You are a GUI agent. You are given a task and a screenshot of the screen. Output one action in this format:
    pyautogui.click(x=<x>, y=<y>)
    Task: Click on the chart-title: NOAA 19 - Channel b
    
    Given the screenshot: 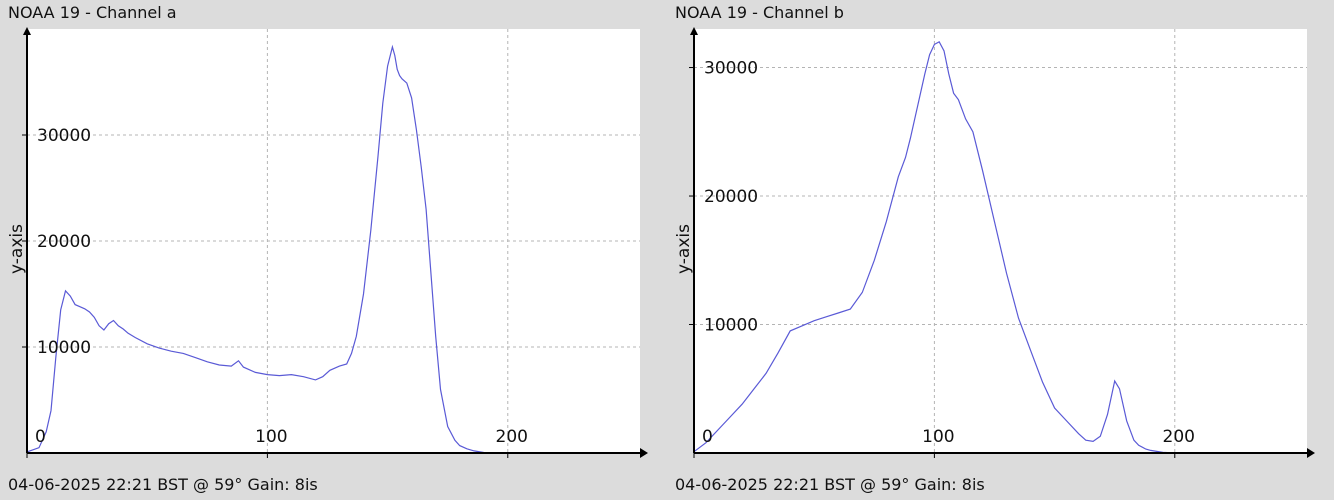 What is the action you would take?
    pyautogui.click(x=759, y=12)
    